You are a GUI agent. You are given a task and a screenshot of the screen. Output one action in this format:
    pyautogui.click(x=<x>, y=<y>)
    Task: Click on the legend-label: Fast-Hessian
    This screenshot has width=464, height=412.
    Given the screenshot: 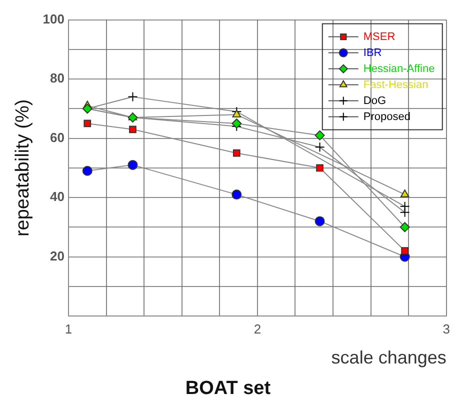 What is the action you would take?
    pyautogui.click(x=395, y=84)
    